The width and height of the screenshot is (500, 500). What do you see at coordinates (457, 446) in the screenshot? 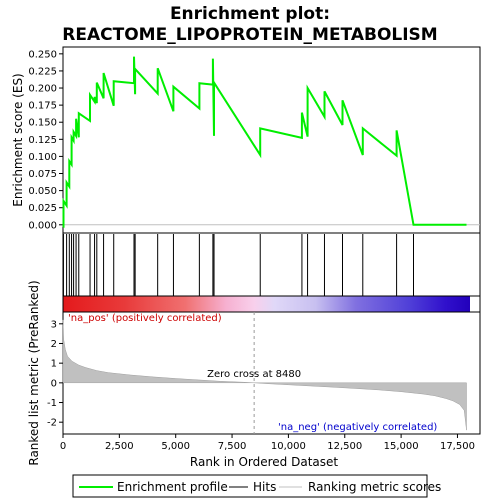
I see `x-tick-label: 17,500` at bounding box center [457, 446].